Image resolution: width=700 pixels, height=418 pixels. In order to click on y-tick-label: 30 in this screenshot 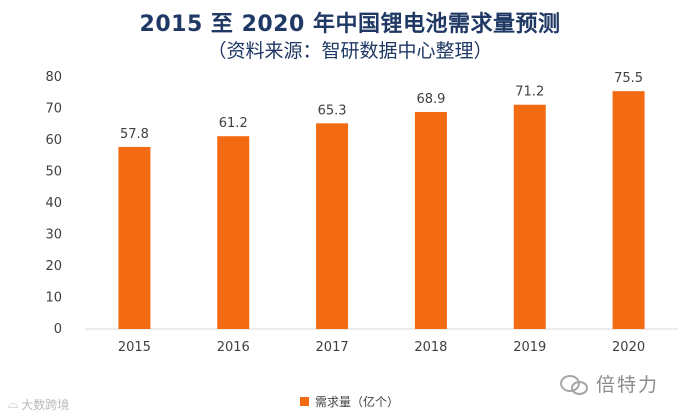, I will do `click(53, 235)`.